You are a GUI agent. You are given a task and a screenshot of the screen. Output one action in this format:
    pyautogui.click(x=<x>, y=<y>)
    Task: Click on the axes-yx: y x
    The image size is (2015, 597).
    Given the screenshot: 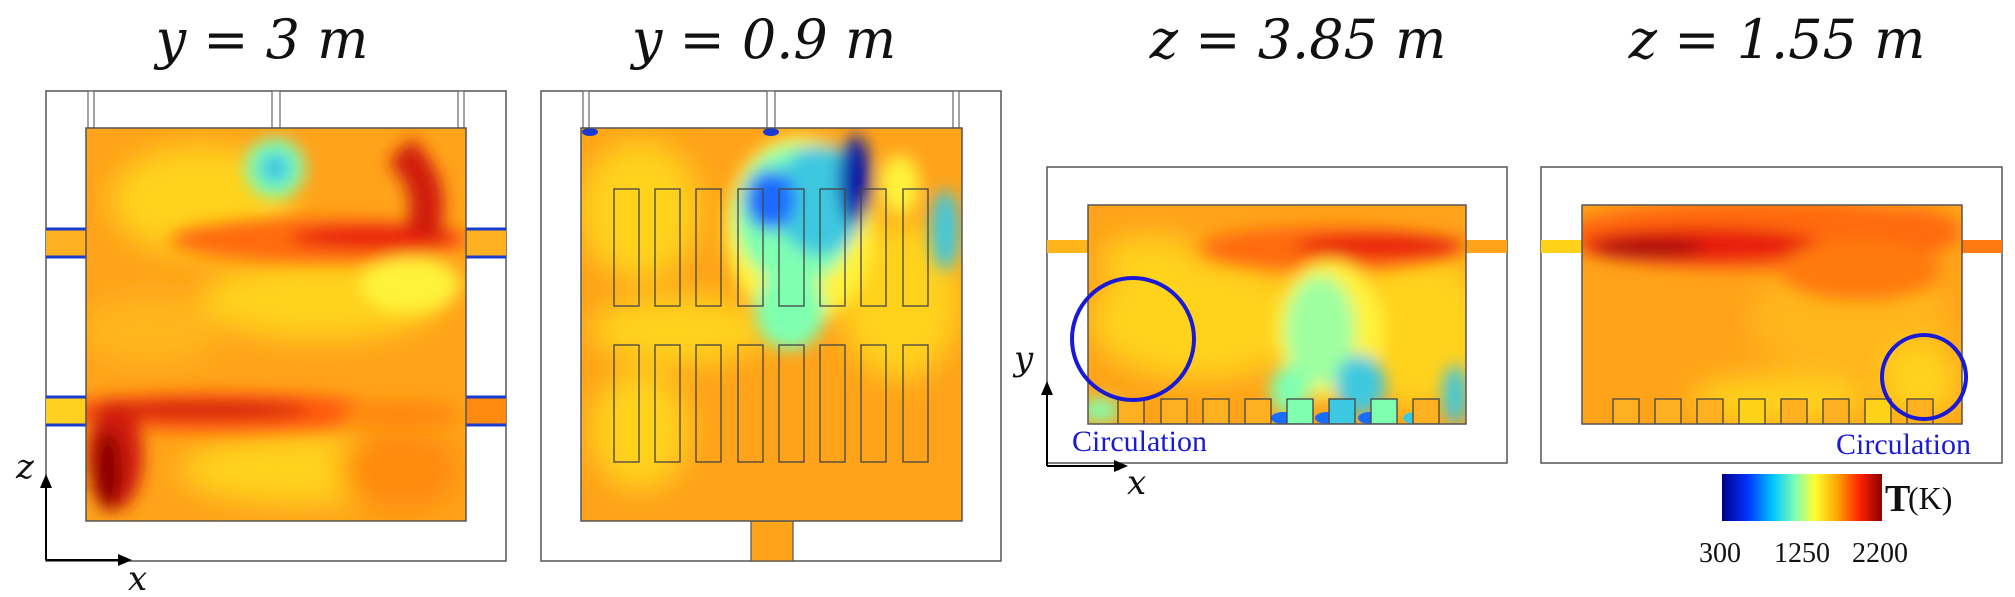 What is the action you would take?
    pyautogui.click(x=1079, y=421)
    